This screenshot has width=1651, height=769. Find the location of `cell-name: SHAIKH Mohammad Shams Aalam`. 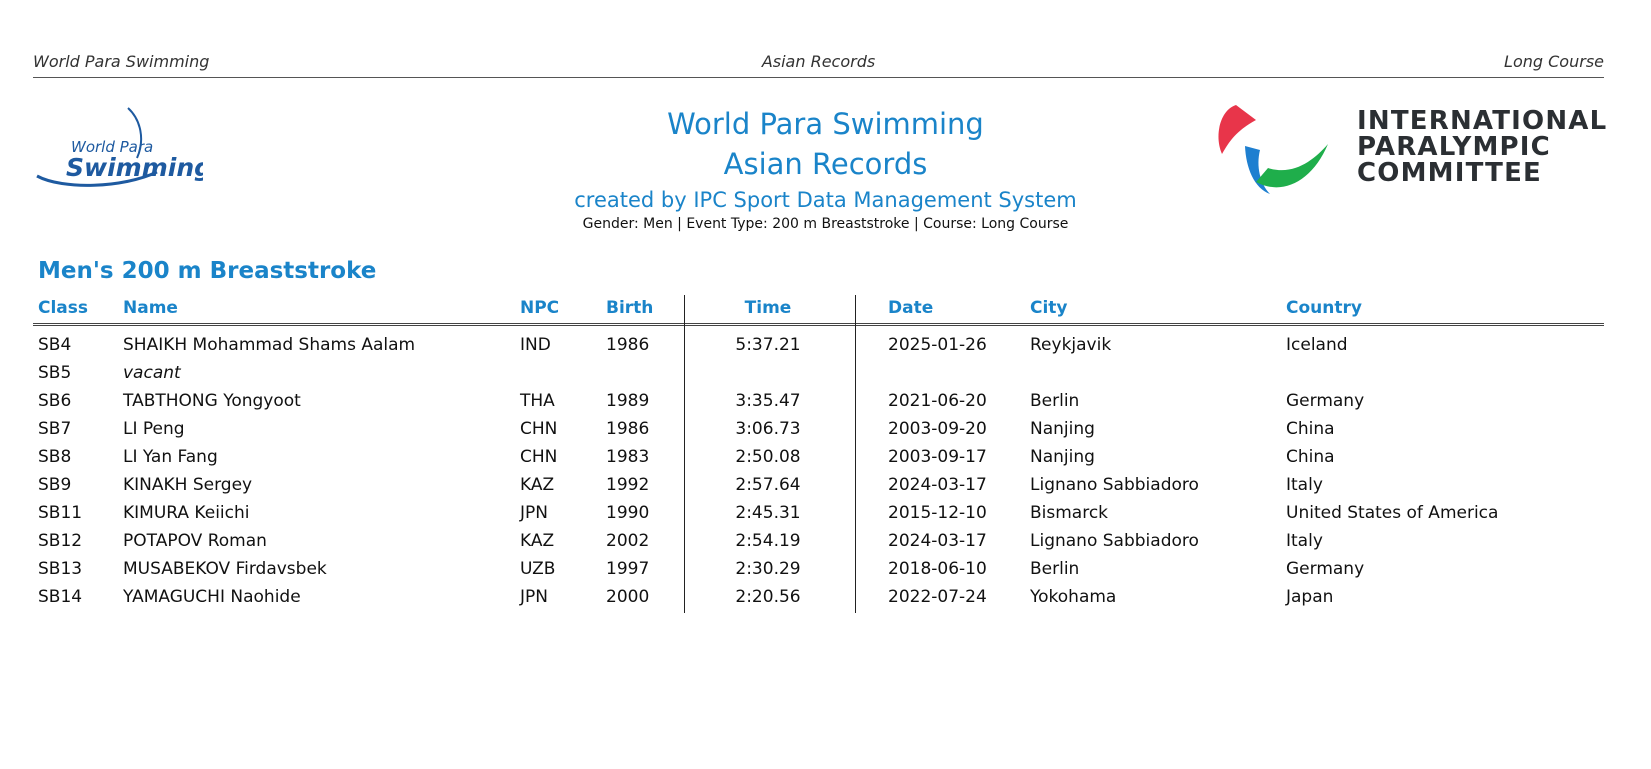

cell-name: SHAIKH Mohammad Shams Aalam is located at coordinates (269, 345).